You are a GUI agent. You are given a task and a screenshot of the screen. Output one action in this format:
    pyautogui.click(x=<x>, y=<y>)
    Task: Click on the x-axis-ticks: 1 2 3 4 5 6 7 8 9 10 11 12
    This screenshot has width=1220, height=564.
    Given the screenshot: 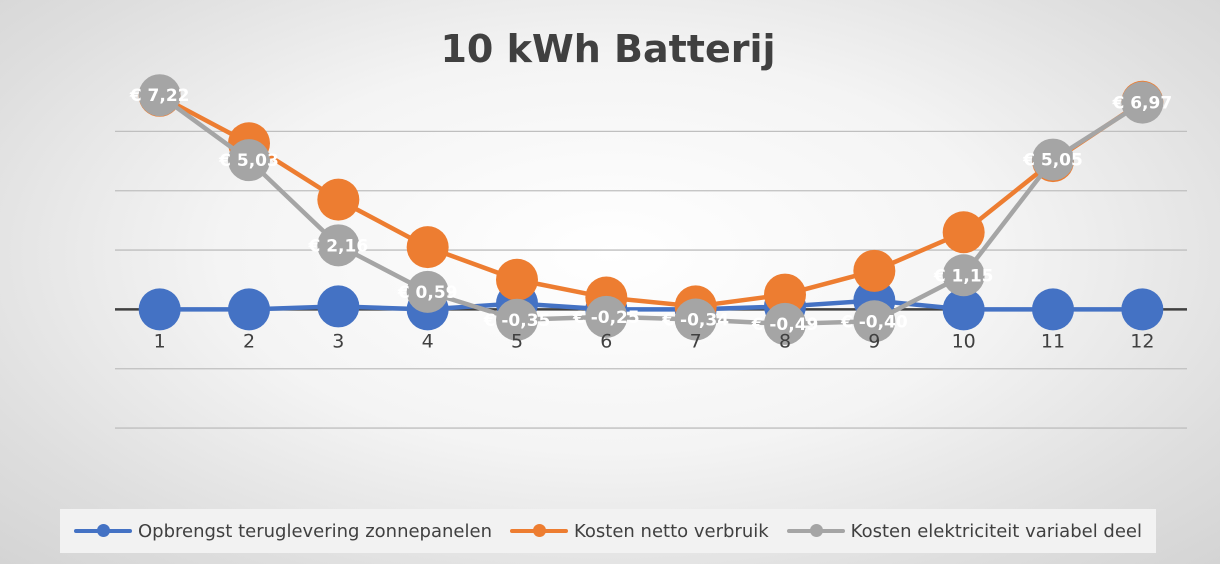 What is the action you would take?
    pyautogui.click(x=654, y=341)
    